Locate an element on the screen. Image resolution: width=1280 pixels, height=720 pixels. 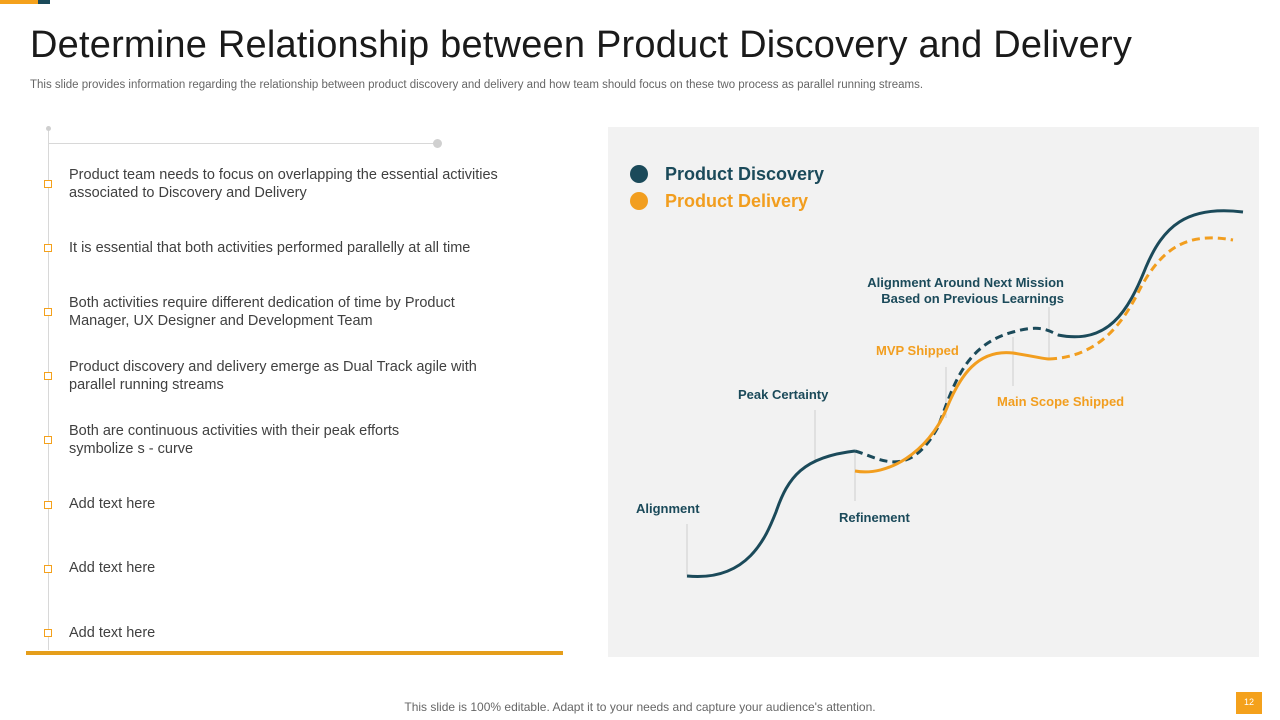
label-next-mission-line2: Based on Previous Learnings is located at coordinates (972, 298).